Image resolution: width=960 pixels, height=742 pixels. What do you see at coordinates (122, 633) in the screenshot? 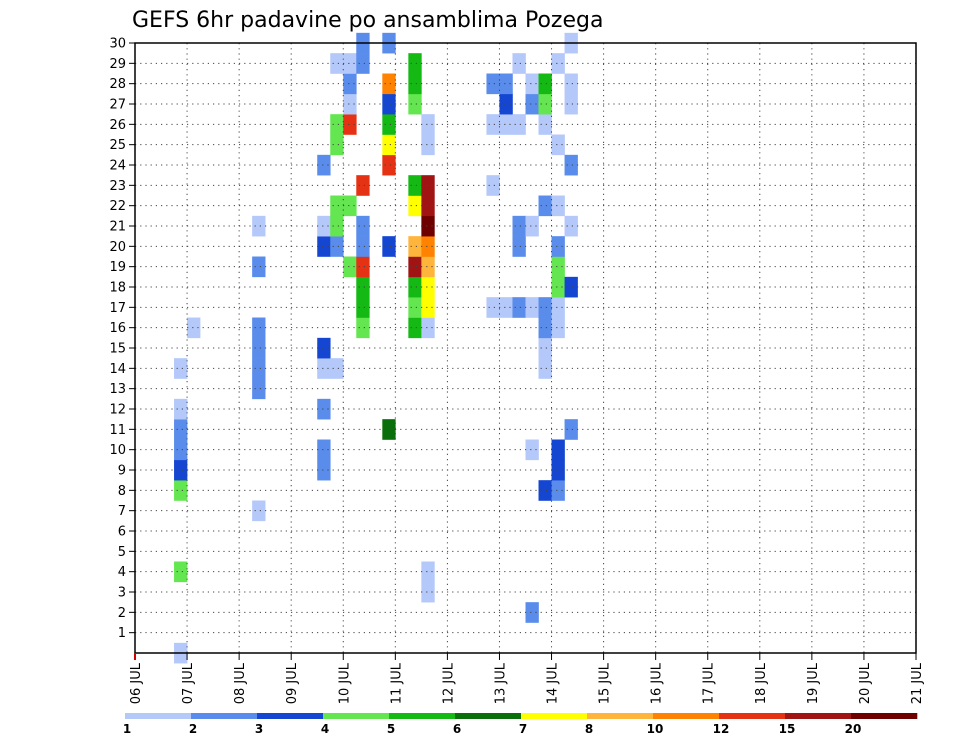
I see `y-tick-label: 1` at bounding box center [122, 633].